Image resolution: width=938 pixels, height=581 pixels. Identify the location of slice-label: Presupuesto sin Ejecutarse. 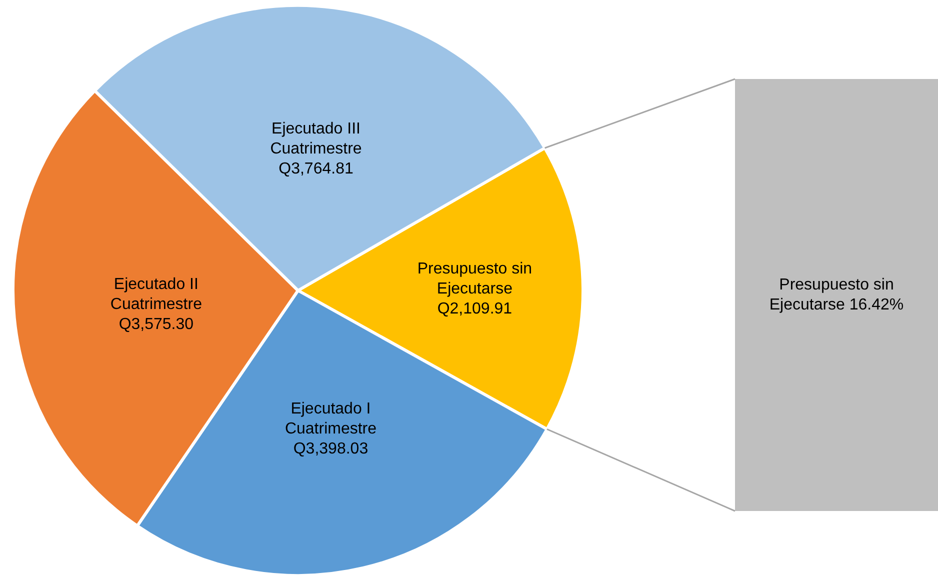
(474, 279).